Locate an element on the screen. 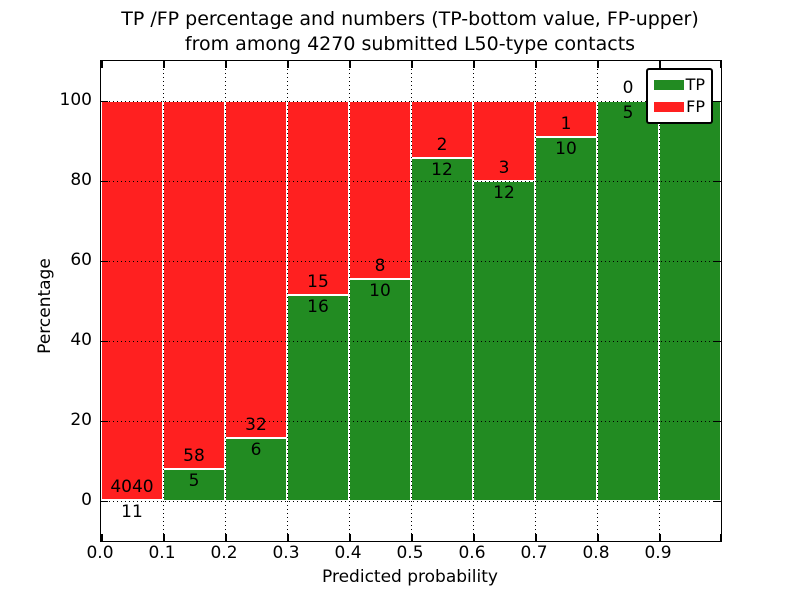 The width and height of the screenshot is (800, 600). legend-label-fp: FP is located at coordinates (695, 106).